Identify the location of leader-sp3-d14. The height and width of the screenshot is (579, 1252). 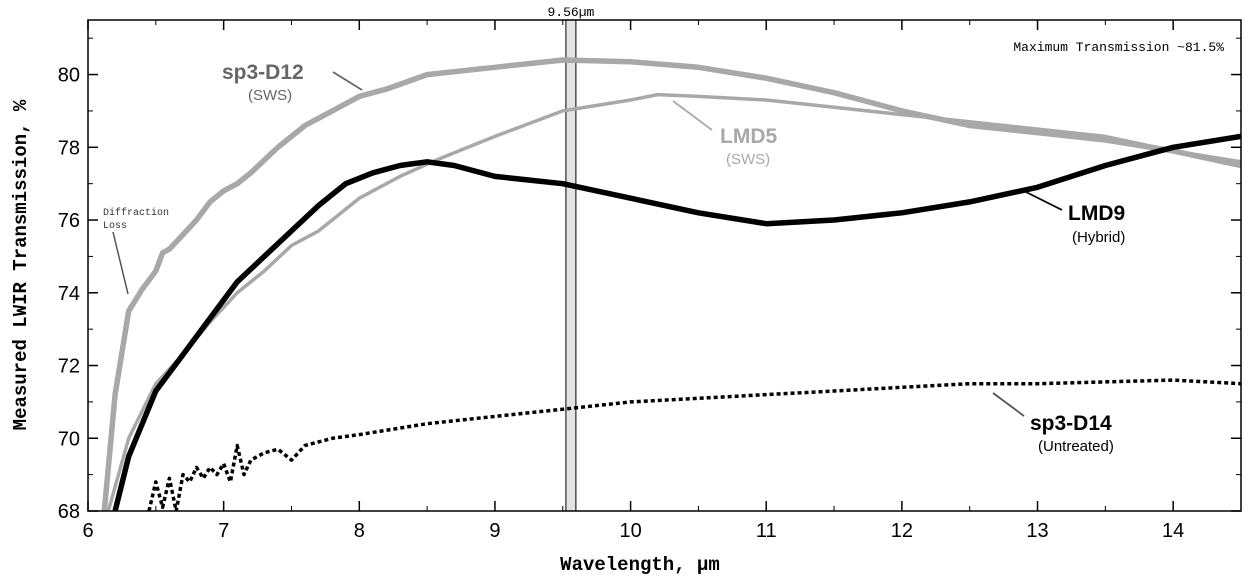
(1008, 404).